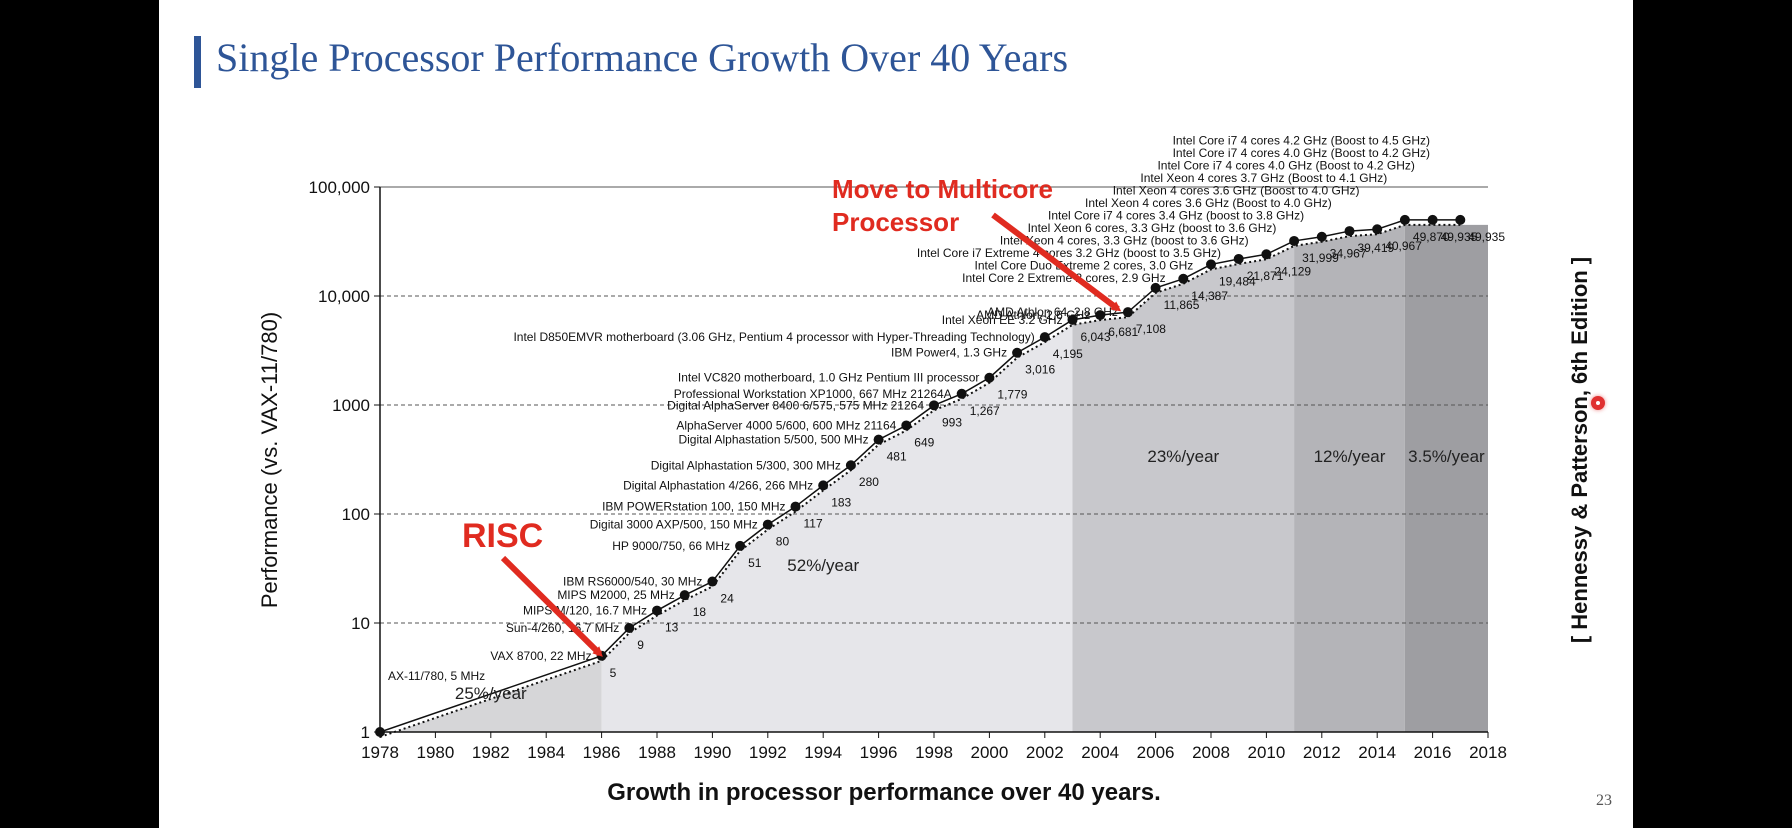 The height and width of the screenshot is (828, 1792). Describe the element at coordinates (562, 628) in the screenshot. I see `processor-label: Sun-4/260, 16.7 MHz` at that location.